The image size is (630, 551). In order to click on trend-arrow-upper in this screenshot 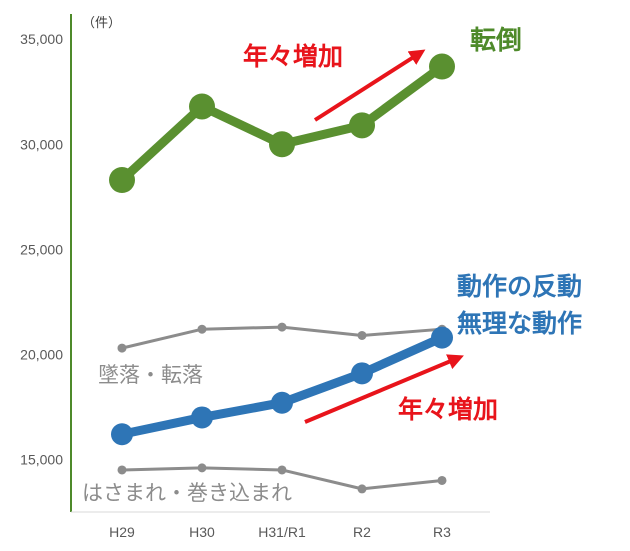, I will do `click(369, 85)`.